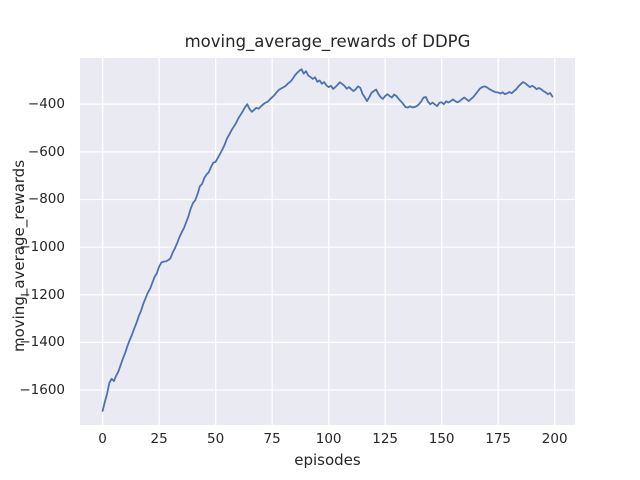  What do you see at coordinates (554, 439) in the screenshot?
I see `x-tick-label: 200` at bounding box center [554, 439].